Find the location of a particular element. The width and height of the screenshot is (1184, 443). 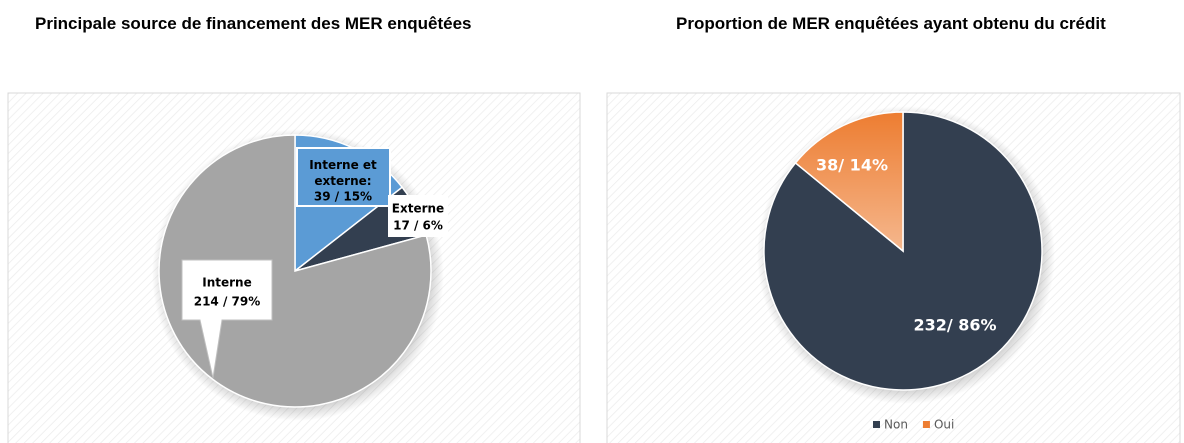

callout-box is located at coordinates (227, 319).